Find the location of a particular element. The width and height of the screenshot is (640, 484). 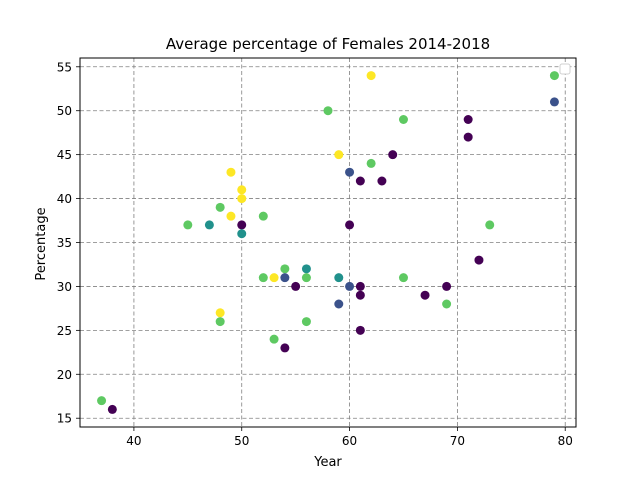

y-axis-label: Percentage is located at coordinates (41, 243).